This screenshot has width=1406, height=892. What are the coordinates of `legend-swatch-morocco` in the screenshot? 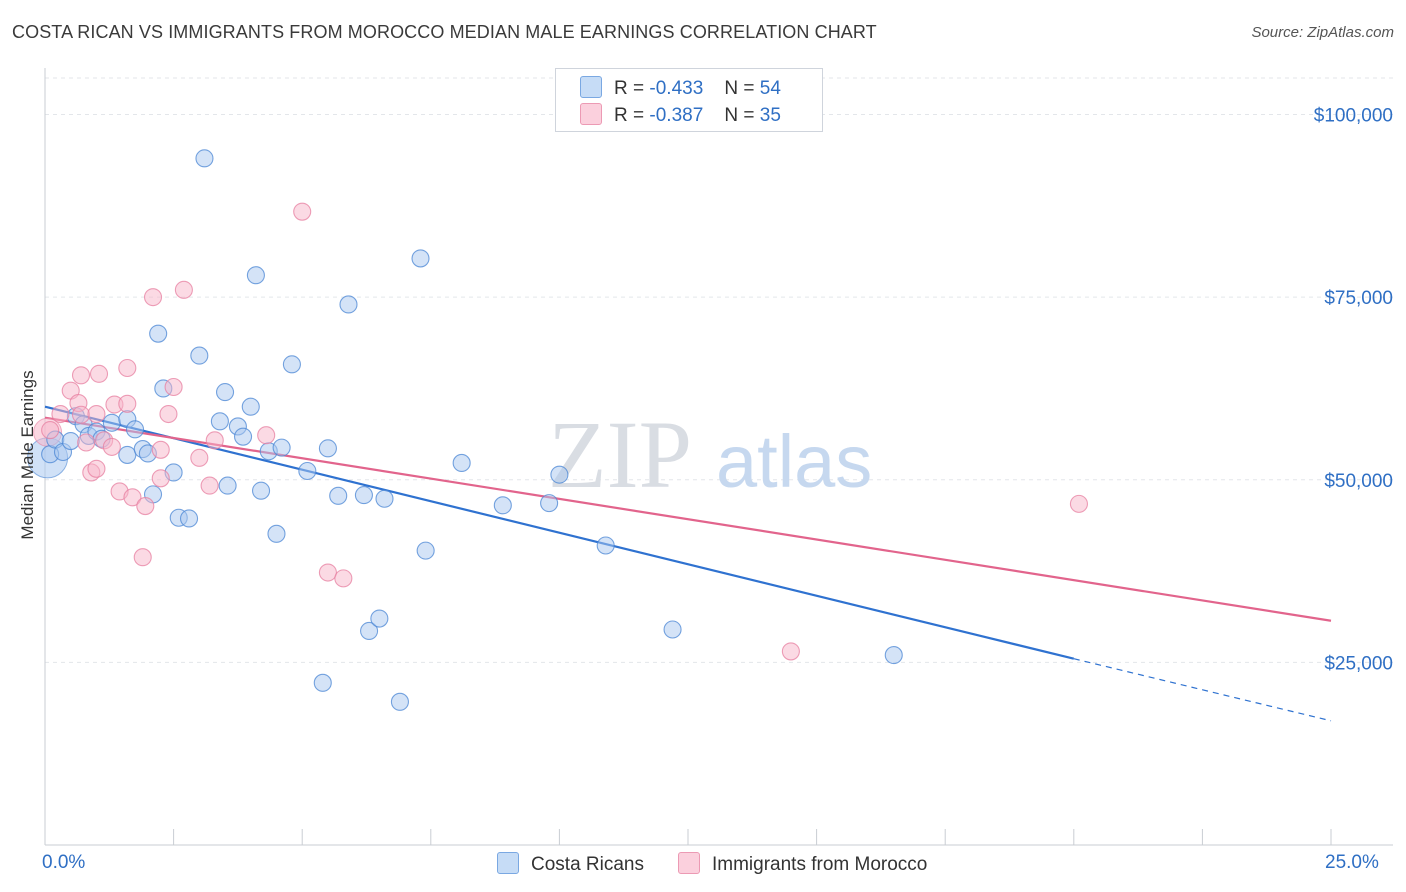 It's located at (591, 114).